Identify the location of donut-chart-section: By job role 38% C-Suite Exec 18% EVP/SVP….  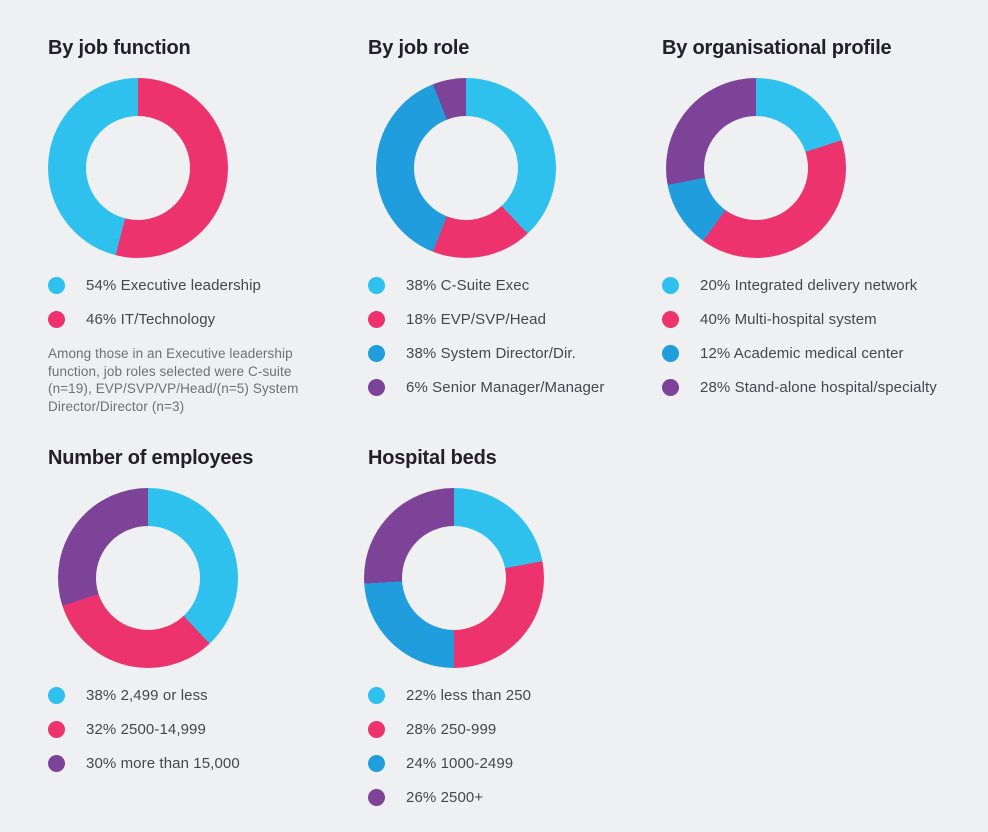
(519, 223).